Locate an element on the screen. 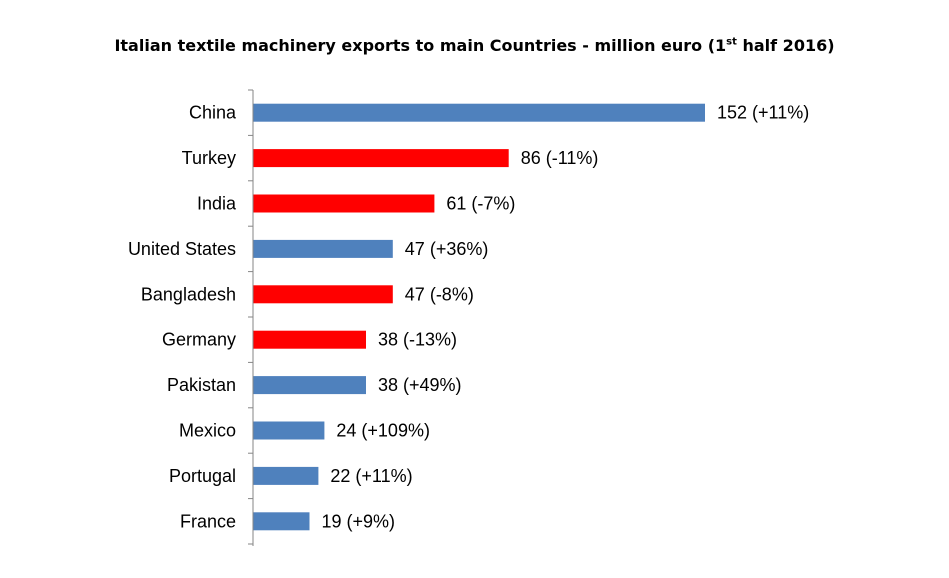 The width and height of the screenshot is (949, 578). category-label-bangladesh: Bangladesh is located at coordinates (188, 294).